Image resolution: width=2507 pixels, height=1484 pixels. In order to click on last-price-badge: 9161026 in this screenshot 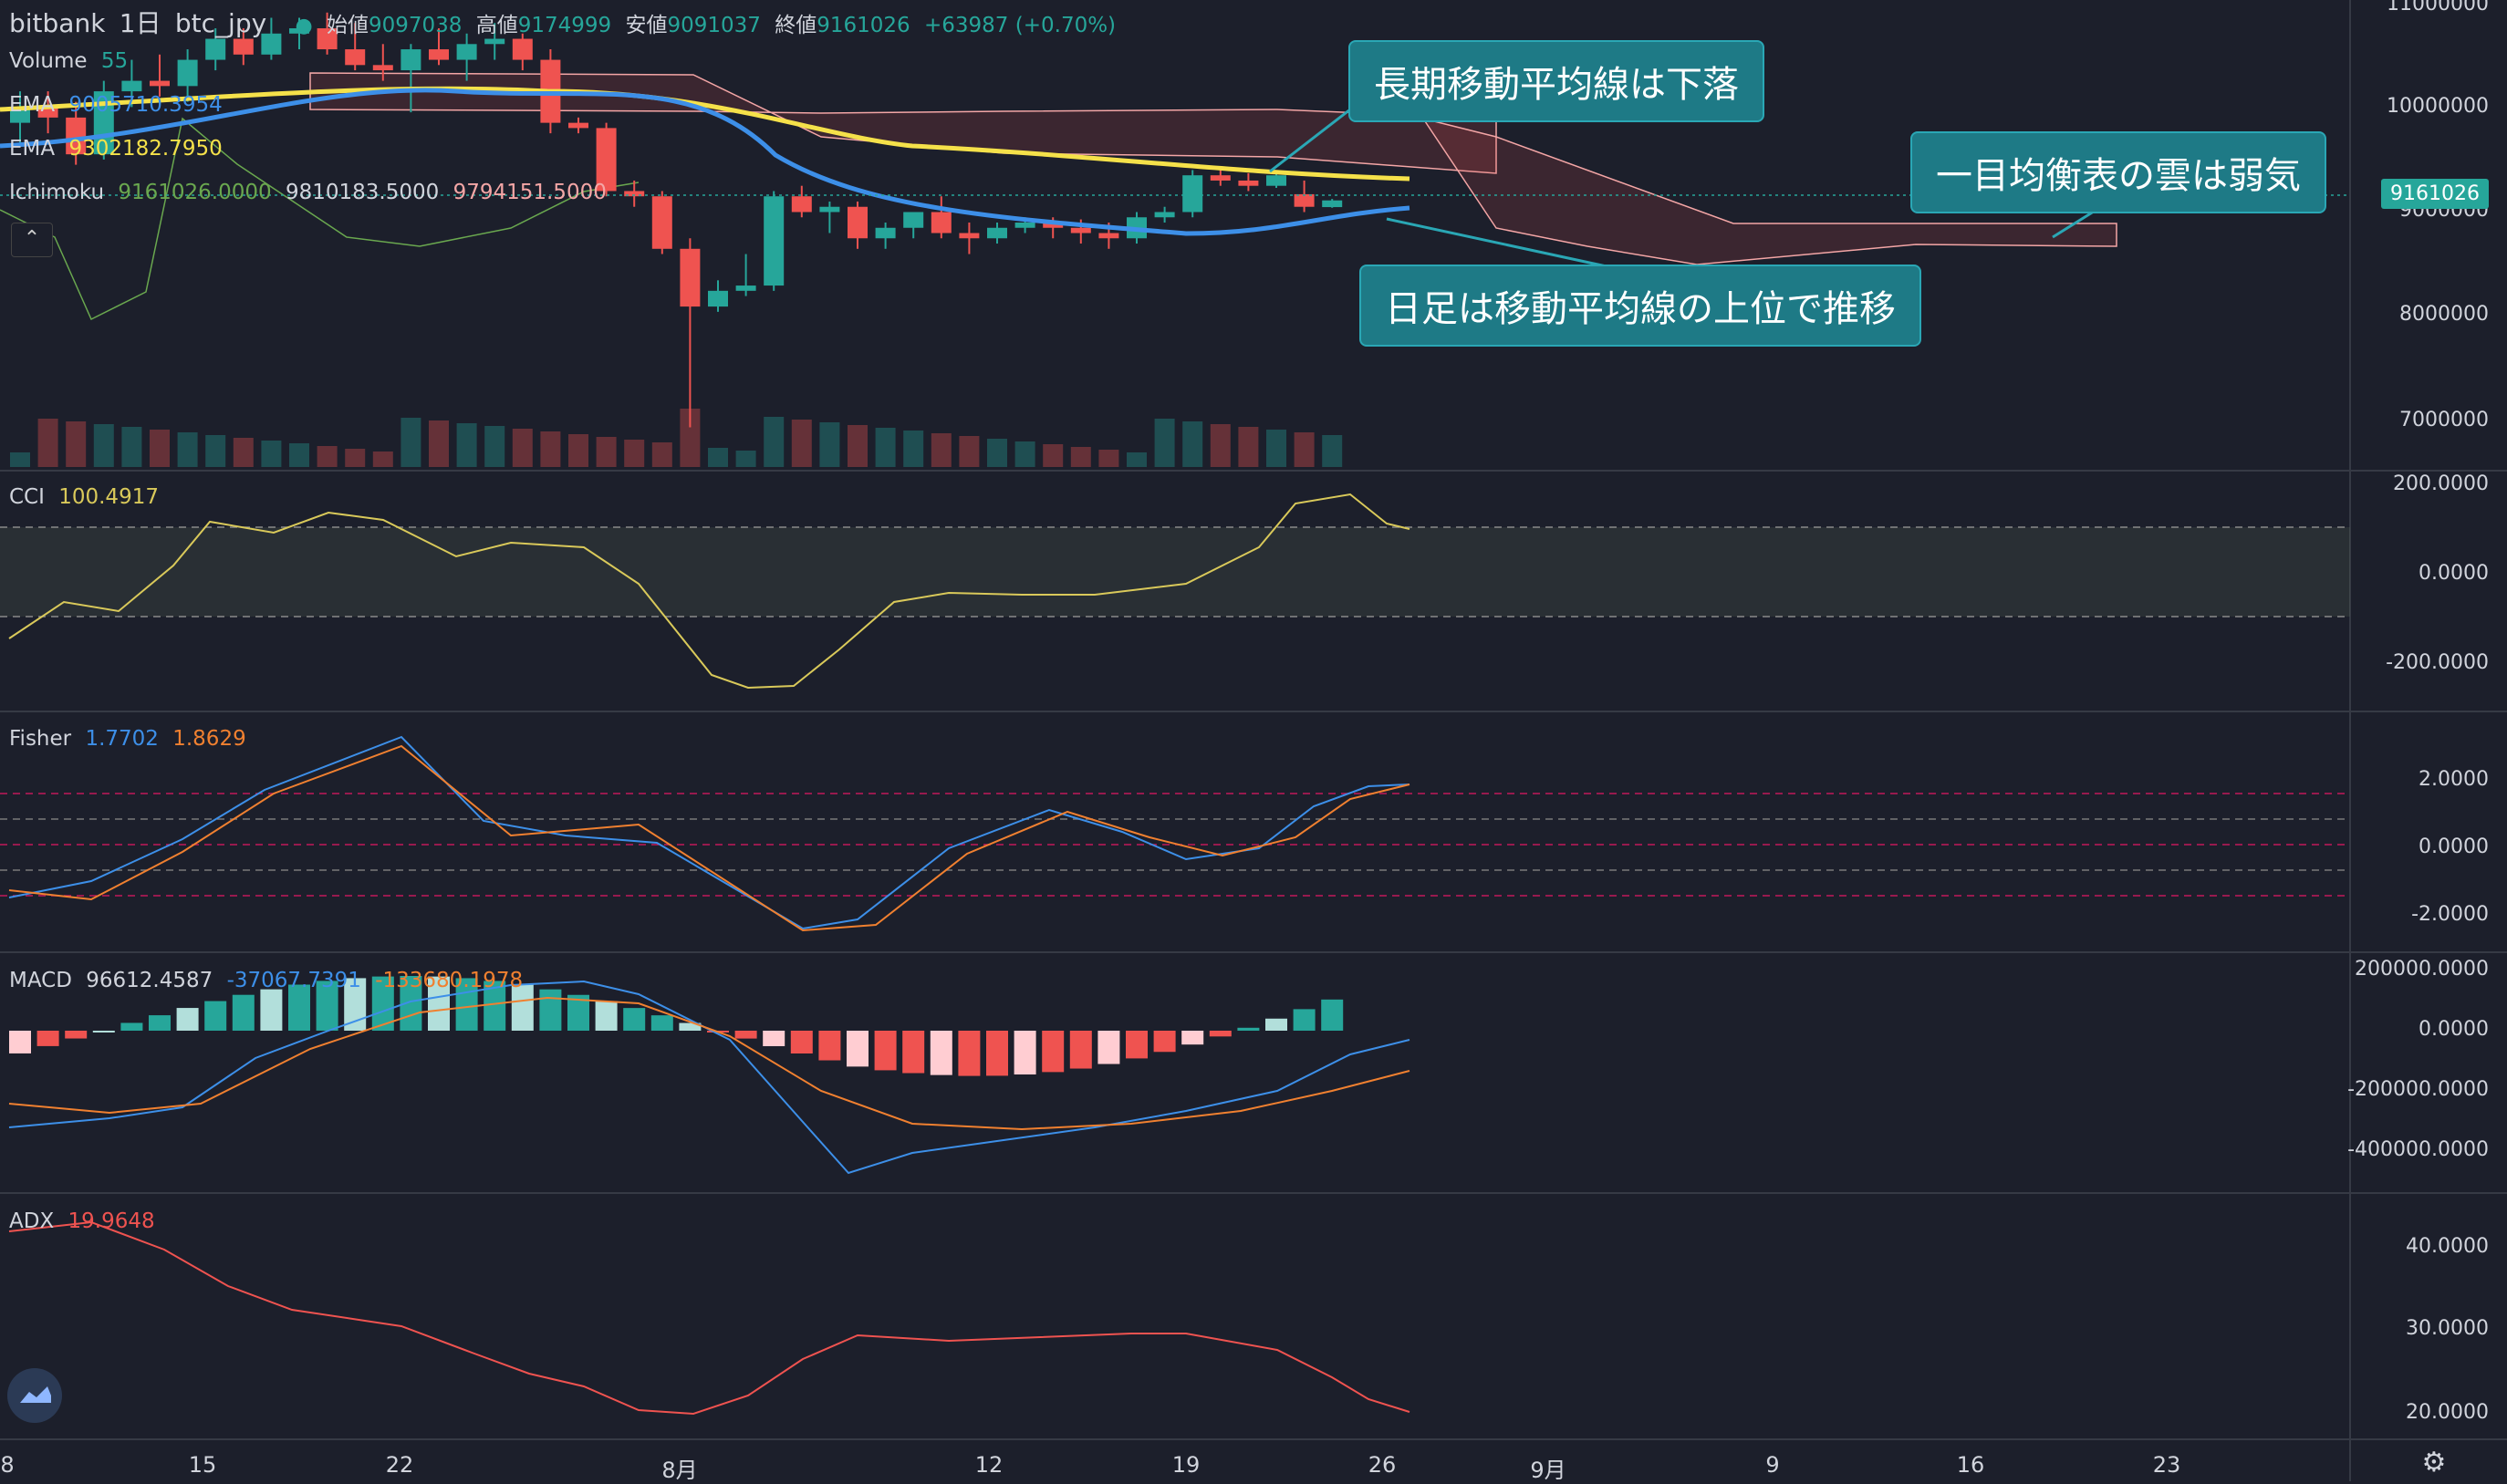, I will do `click(2435, 194)`.